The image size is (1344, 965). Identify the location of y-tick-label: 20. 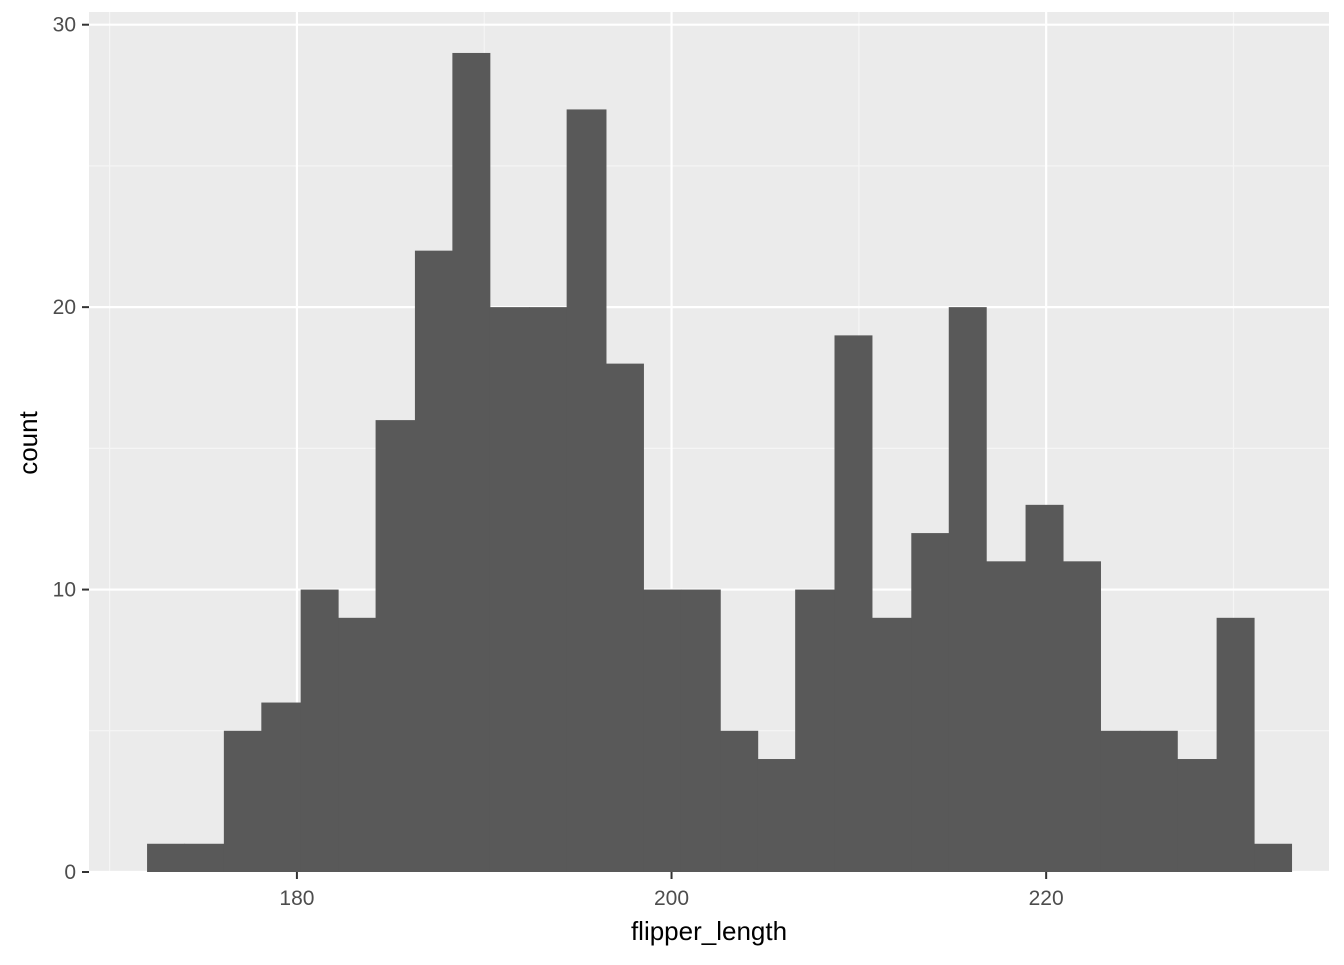
(64, 307).